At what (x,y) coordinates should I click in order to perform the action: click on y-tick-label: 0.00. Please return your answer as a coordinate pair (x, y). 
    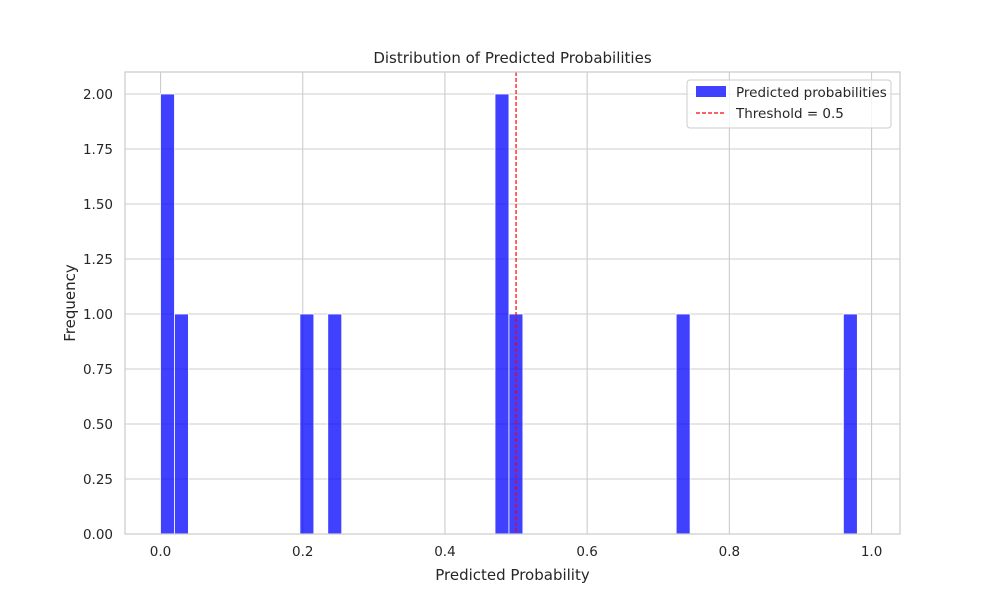
    Looking at the image, I should click on (98, 535).